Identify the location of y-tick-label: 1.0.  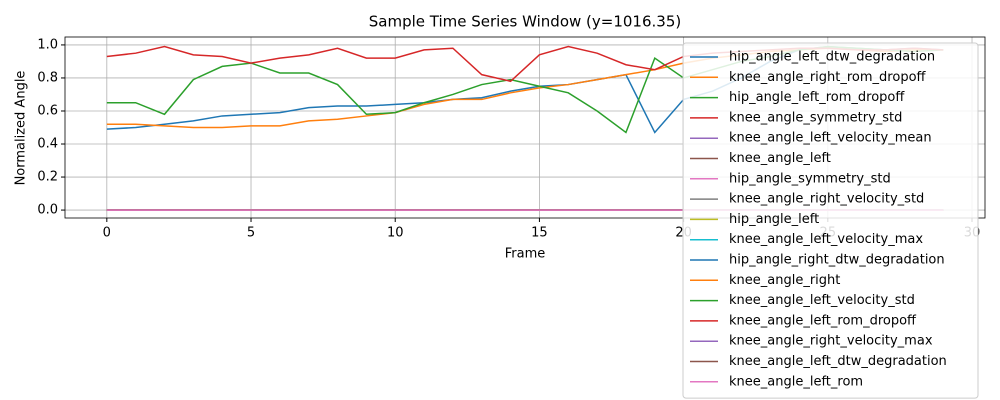
(47, 44).